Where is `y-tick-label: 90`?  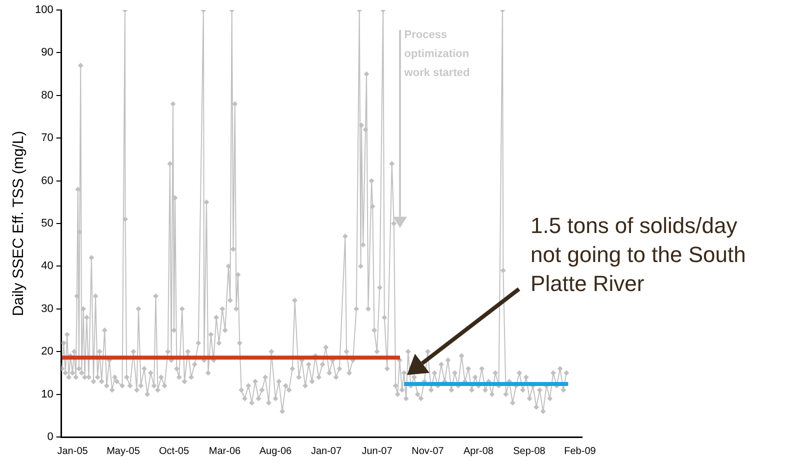
y-tick-label: 90 is located at coordinates (47, 52).